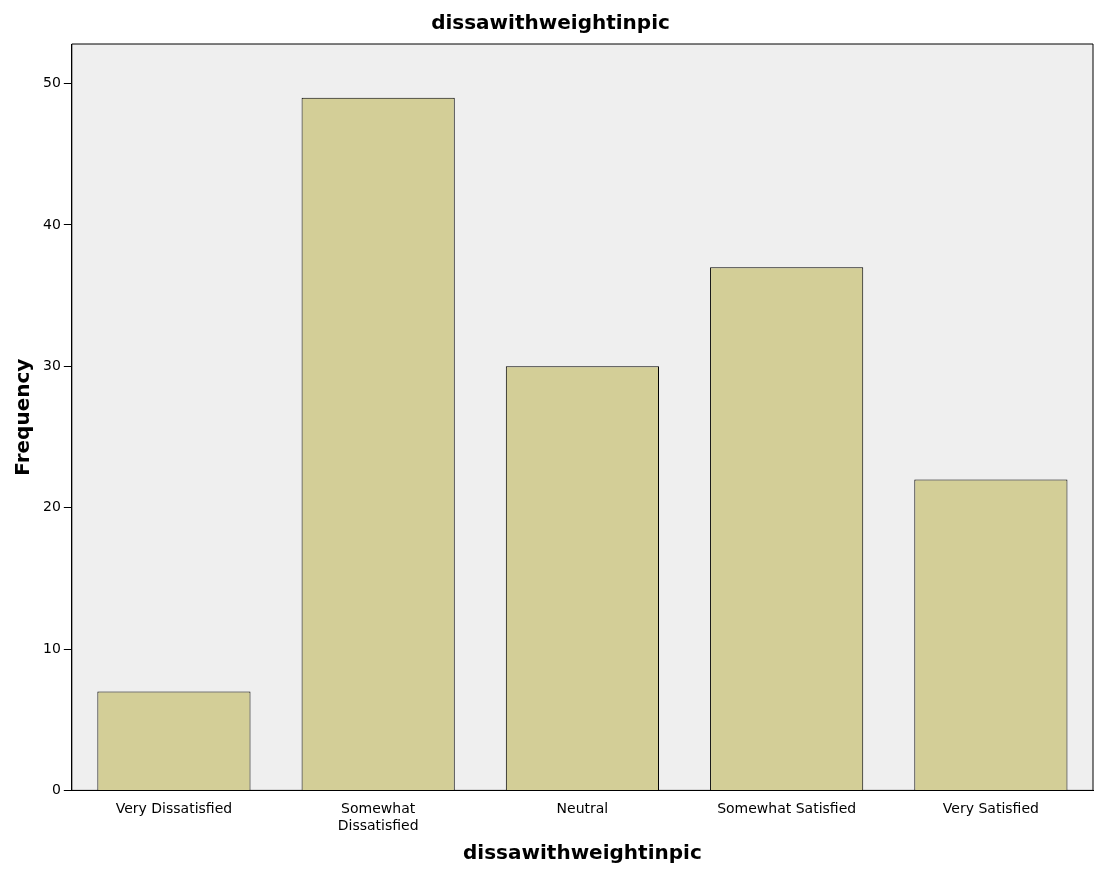  Describe the element at coordinates (51, 364) in the screenshot. I see `y-tick-label: 30` at that location.